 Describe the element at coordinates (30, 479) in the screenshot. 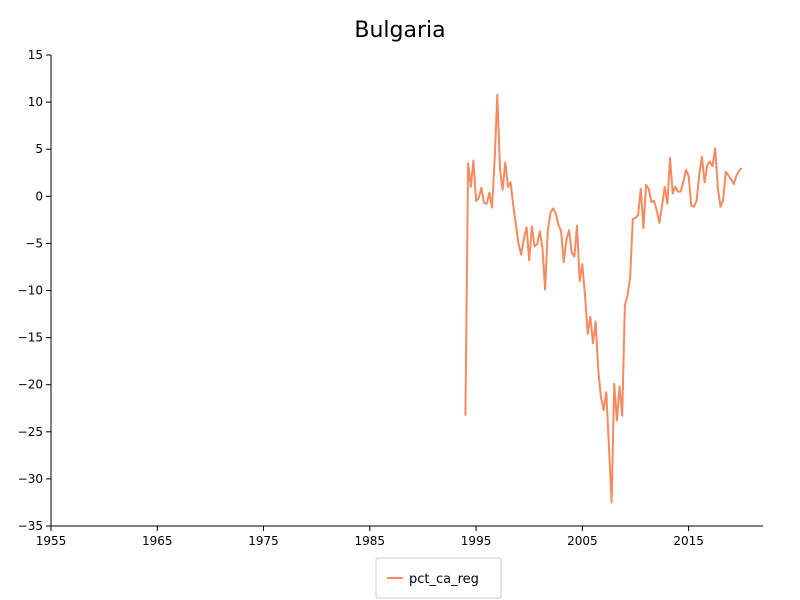

I see `y-tick-label: −30` at that location.